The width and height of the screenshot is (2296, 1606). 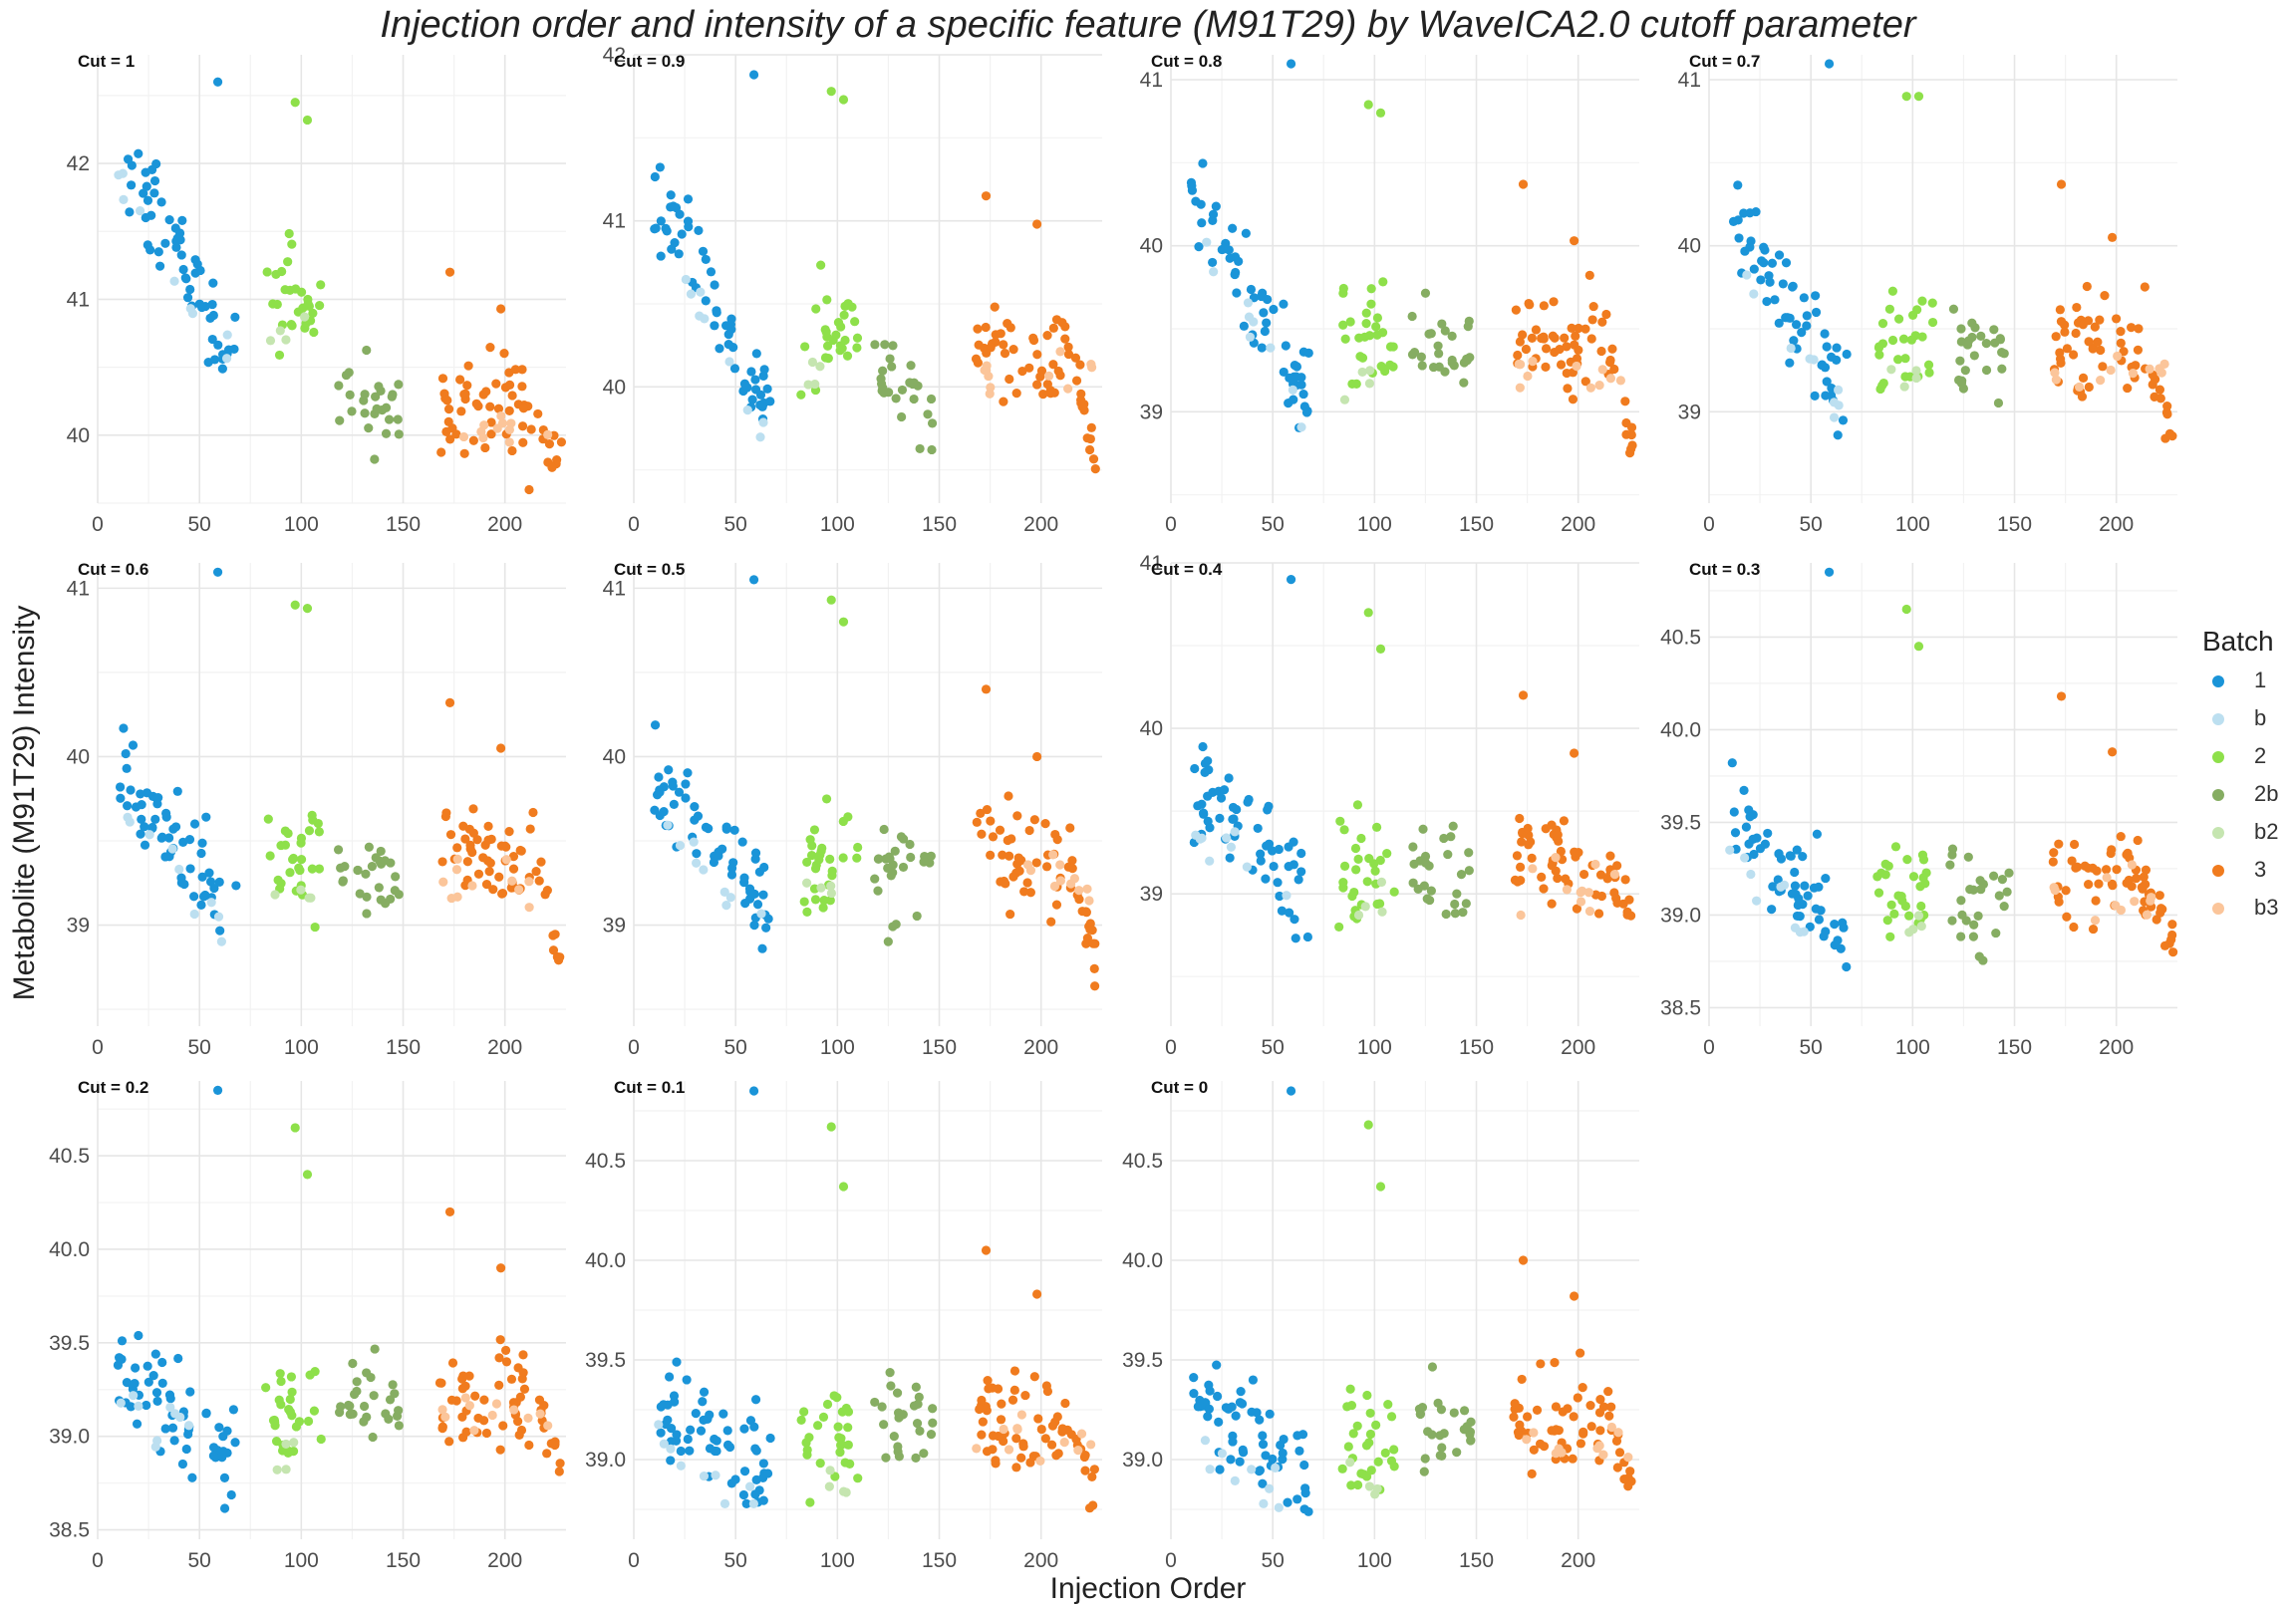 What do you see at coordinates (2218, 909) in the screenshot?
I see `legend-dot` at bounding box center [2218, 909].